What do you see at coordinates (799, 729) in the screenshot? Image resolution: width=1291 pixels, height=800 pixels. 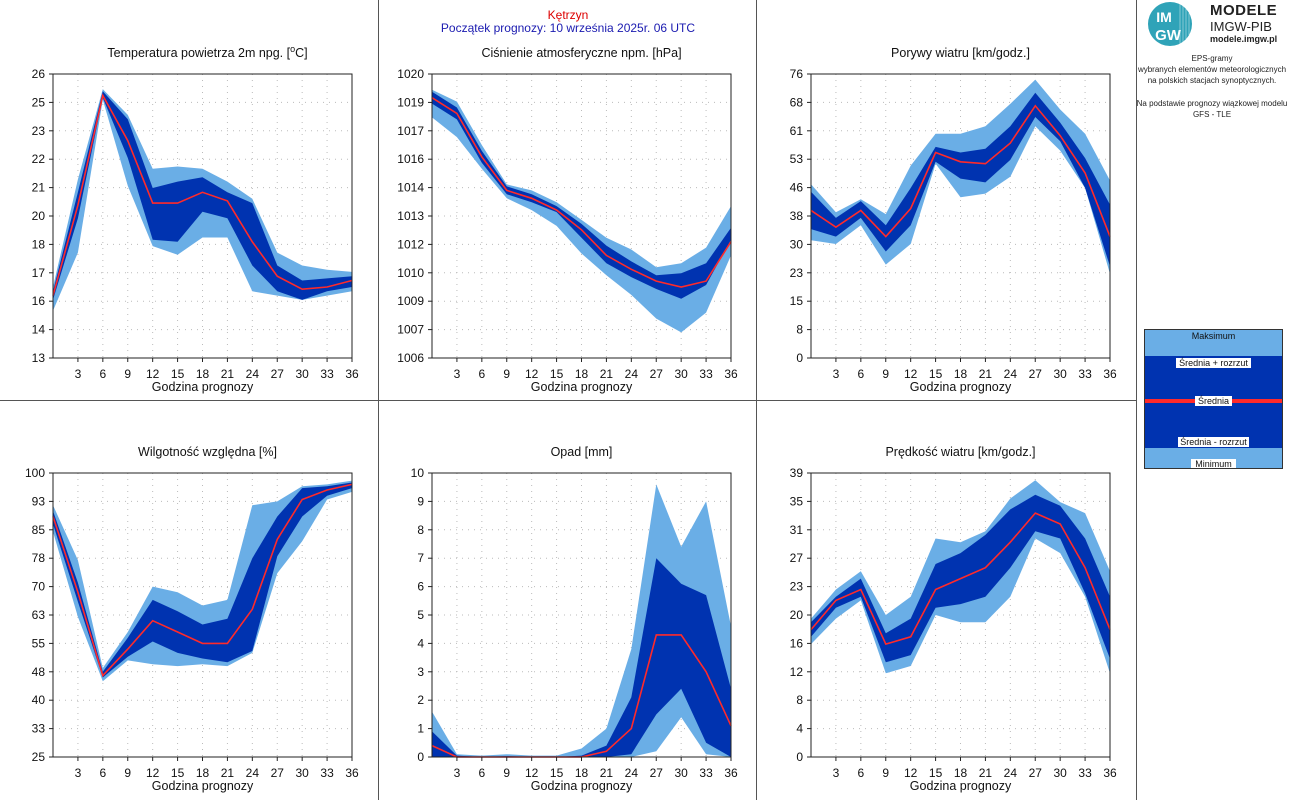 I see `y-tick-label: 4` at bounding box center [799, 729].